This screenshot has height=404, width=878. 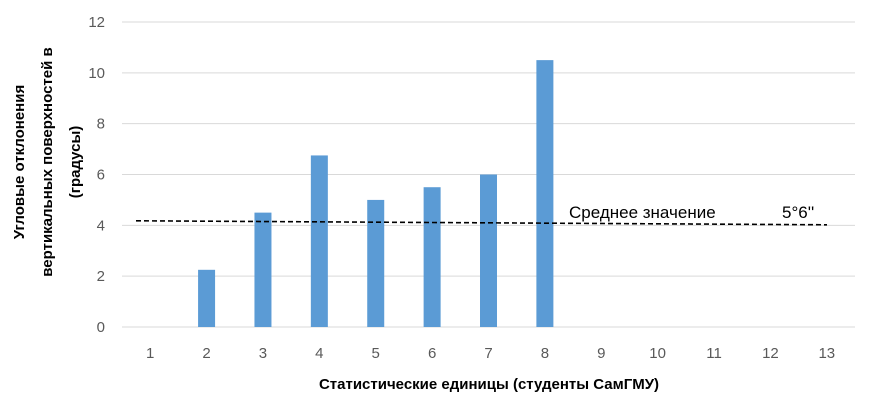 What do you see at coordinates (545, 353) in the screenshot?
I see `x-tick-label: 8` at bounding box center [545, 353].